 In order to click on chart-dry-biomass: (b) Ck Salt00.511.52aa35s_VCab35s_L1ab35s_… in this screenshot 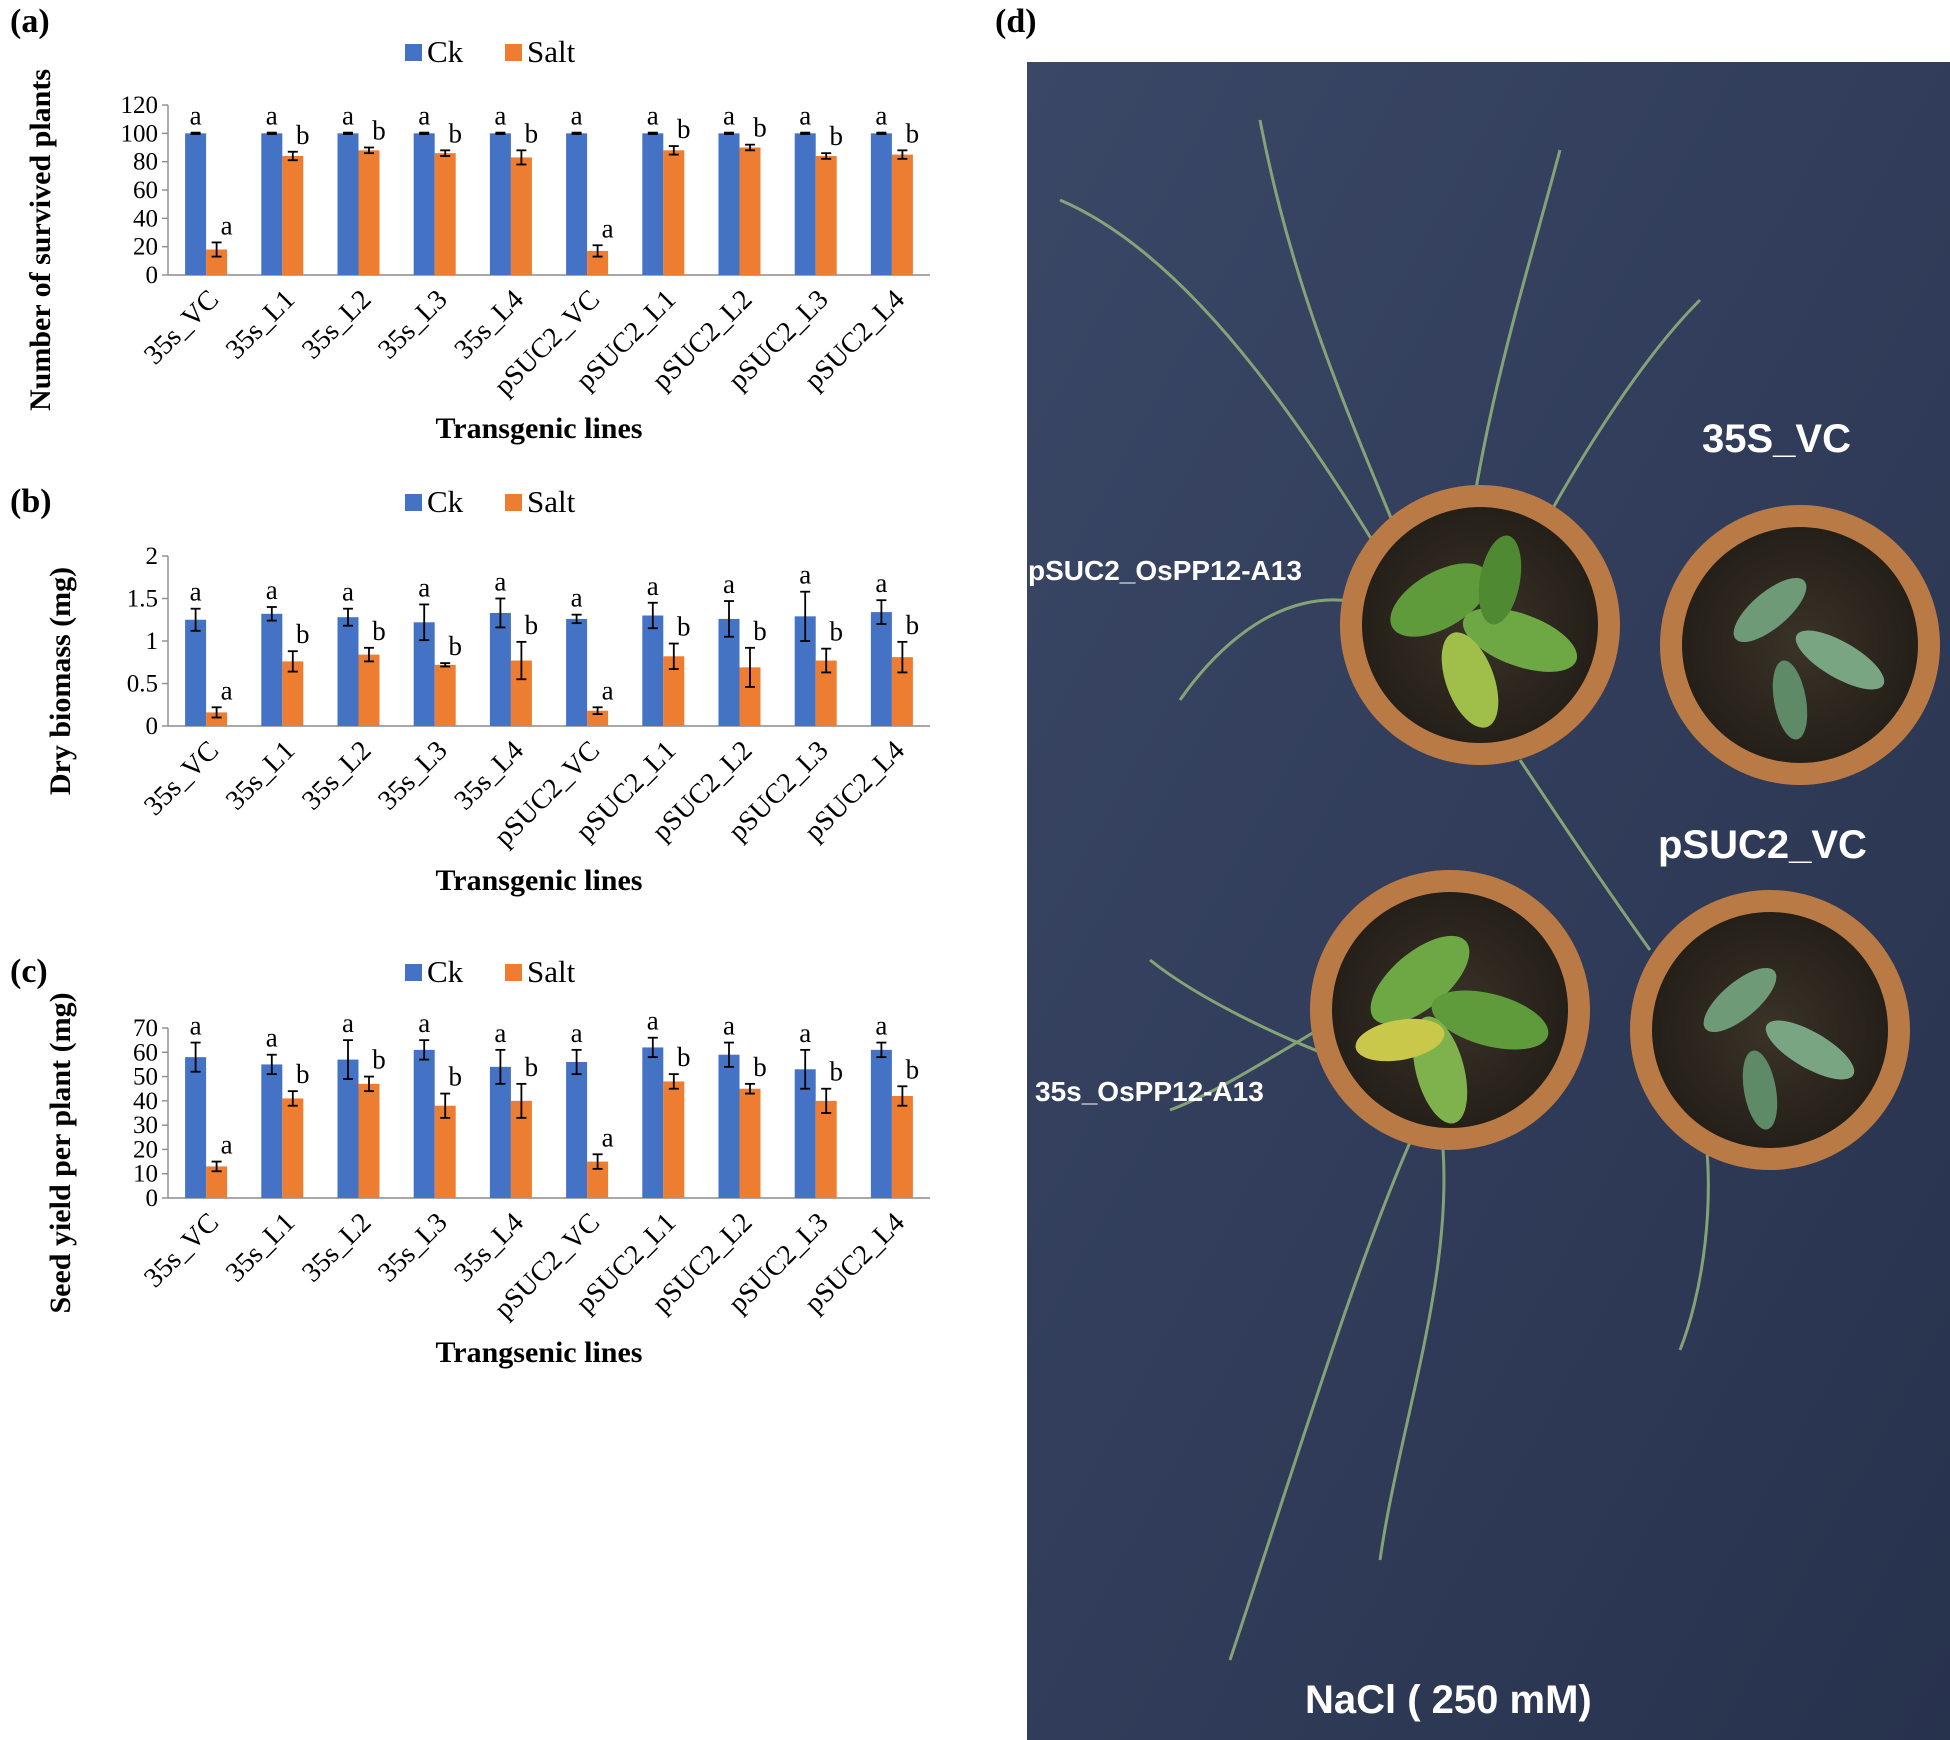, I will do `click(470, 690)`.